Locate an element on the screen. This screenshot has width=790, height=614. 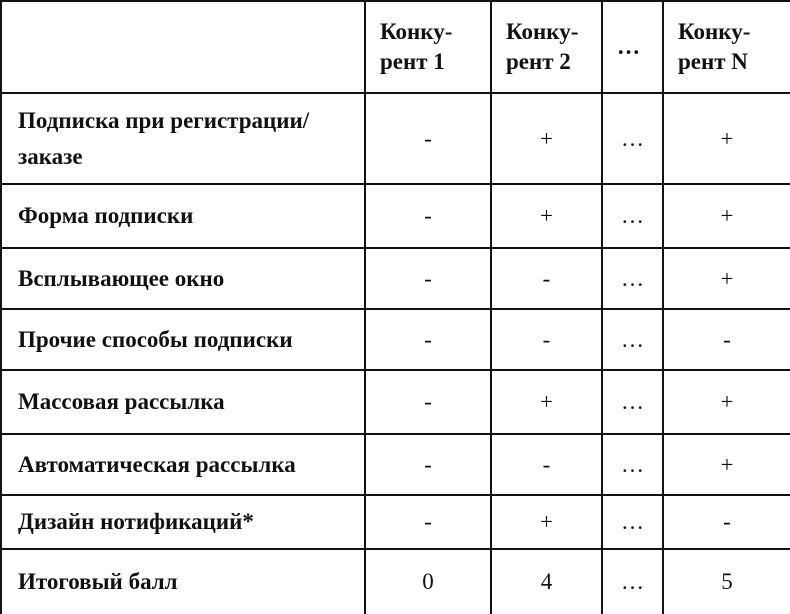
row-label: Итоговый балл is located at coordinates (183, 581).